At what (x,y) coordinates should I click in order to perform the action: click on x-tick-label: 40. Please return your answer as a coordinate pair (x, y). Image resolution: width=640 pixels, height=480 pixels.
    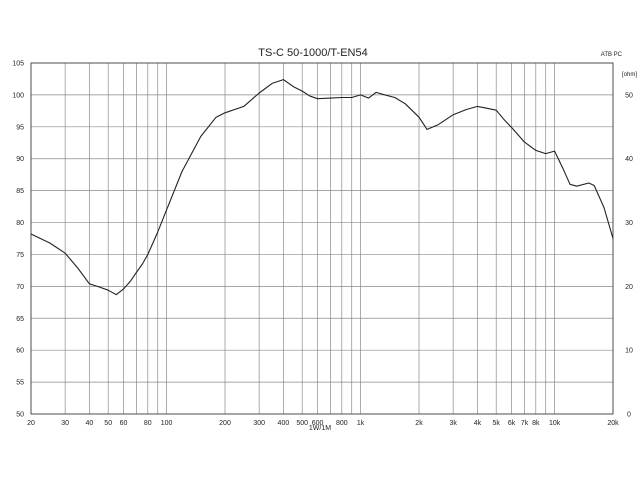
    Looking at the image, I should click on (90, 423).